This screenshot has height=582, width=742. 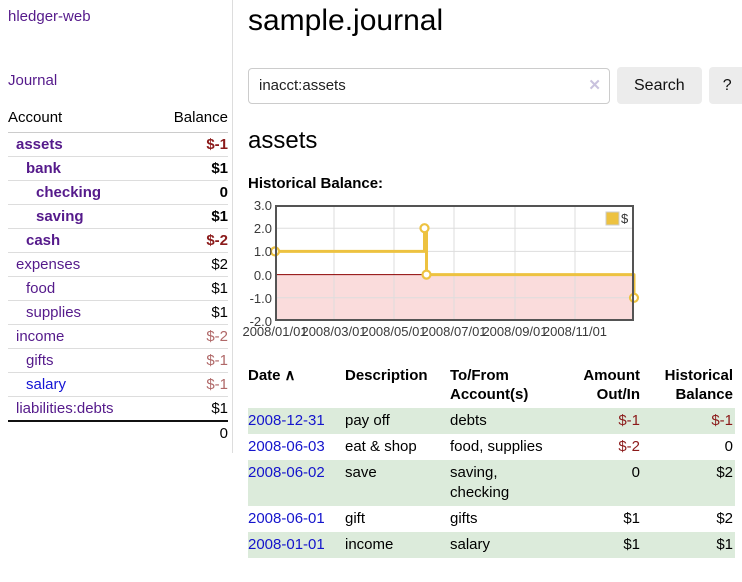 I want to click on page-title: sample.journal, so click(x=346, y=20).